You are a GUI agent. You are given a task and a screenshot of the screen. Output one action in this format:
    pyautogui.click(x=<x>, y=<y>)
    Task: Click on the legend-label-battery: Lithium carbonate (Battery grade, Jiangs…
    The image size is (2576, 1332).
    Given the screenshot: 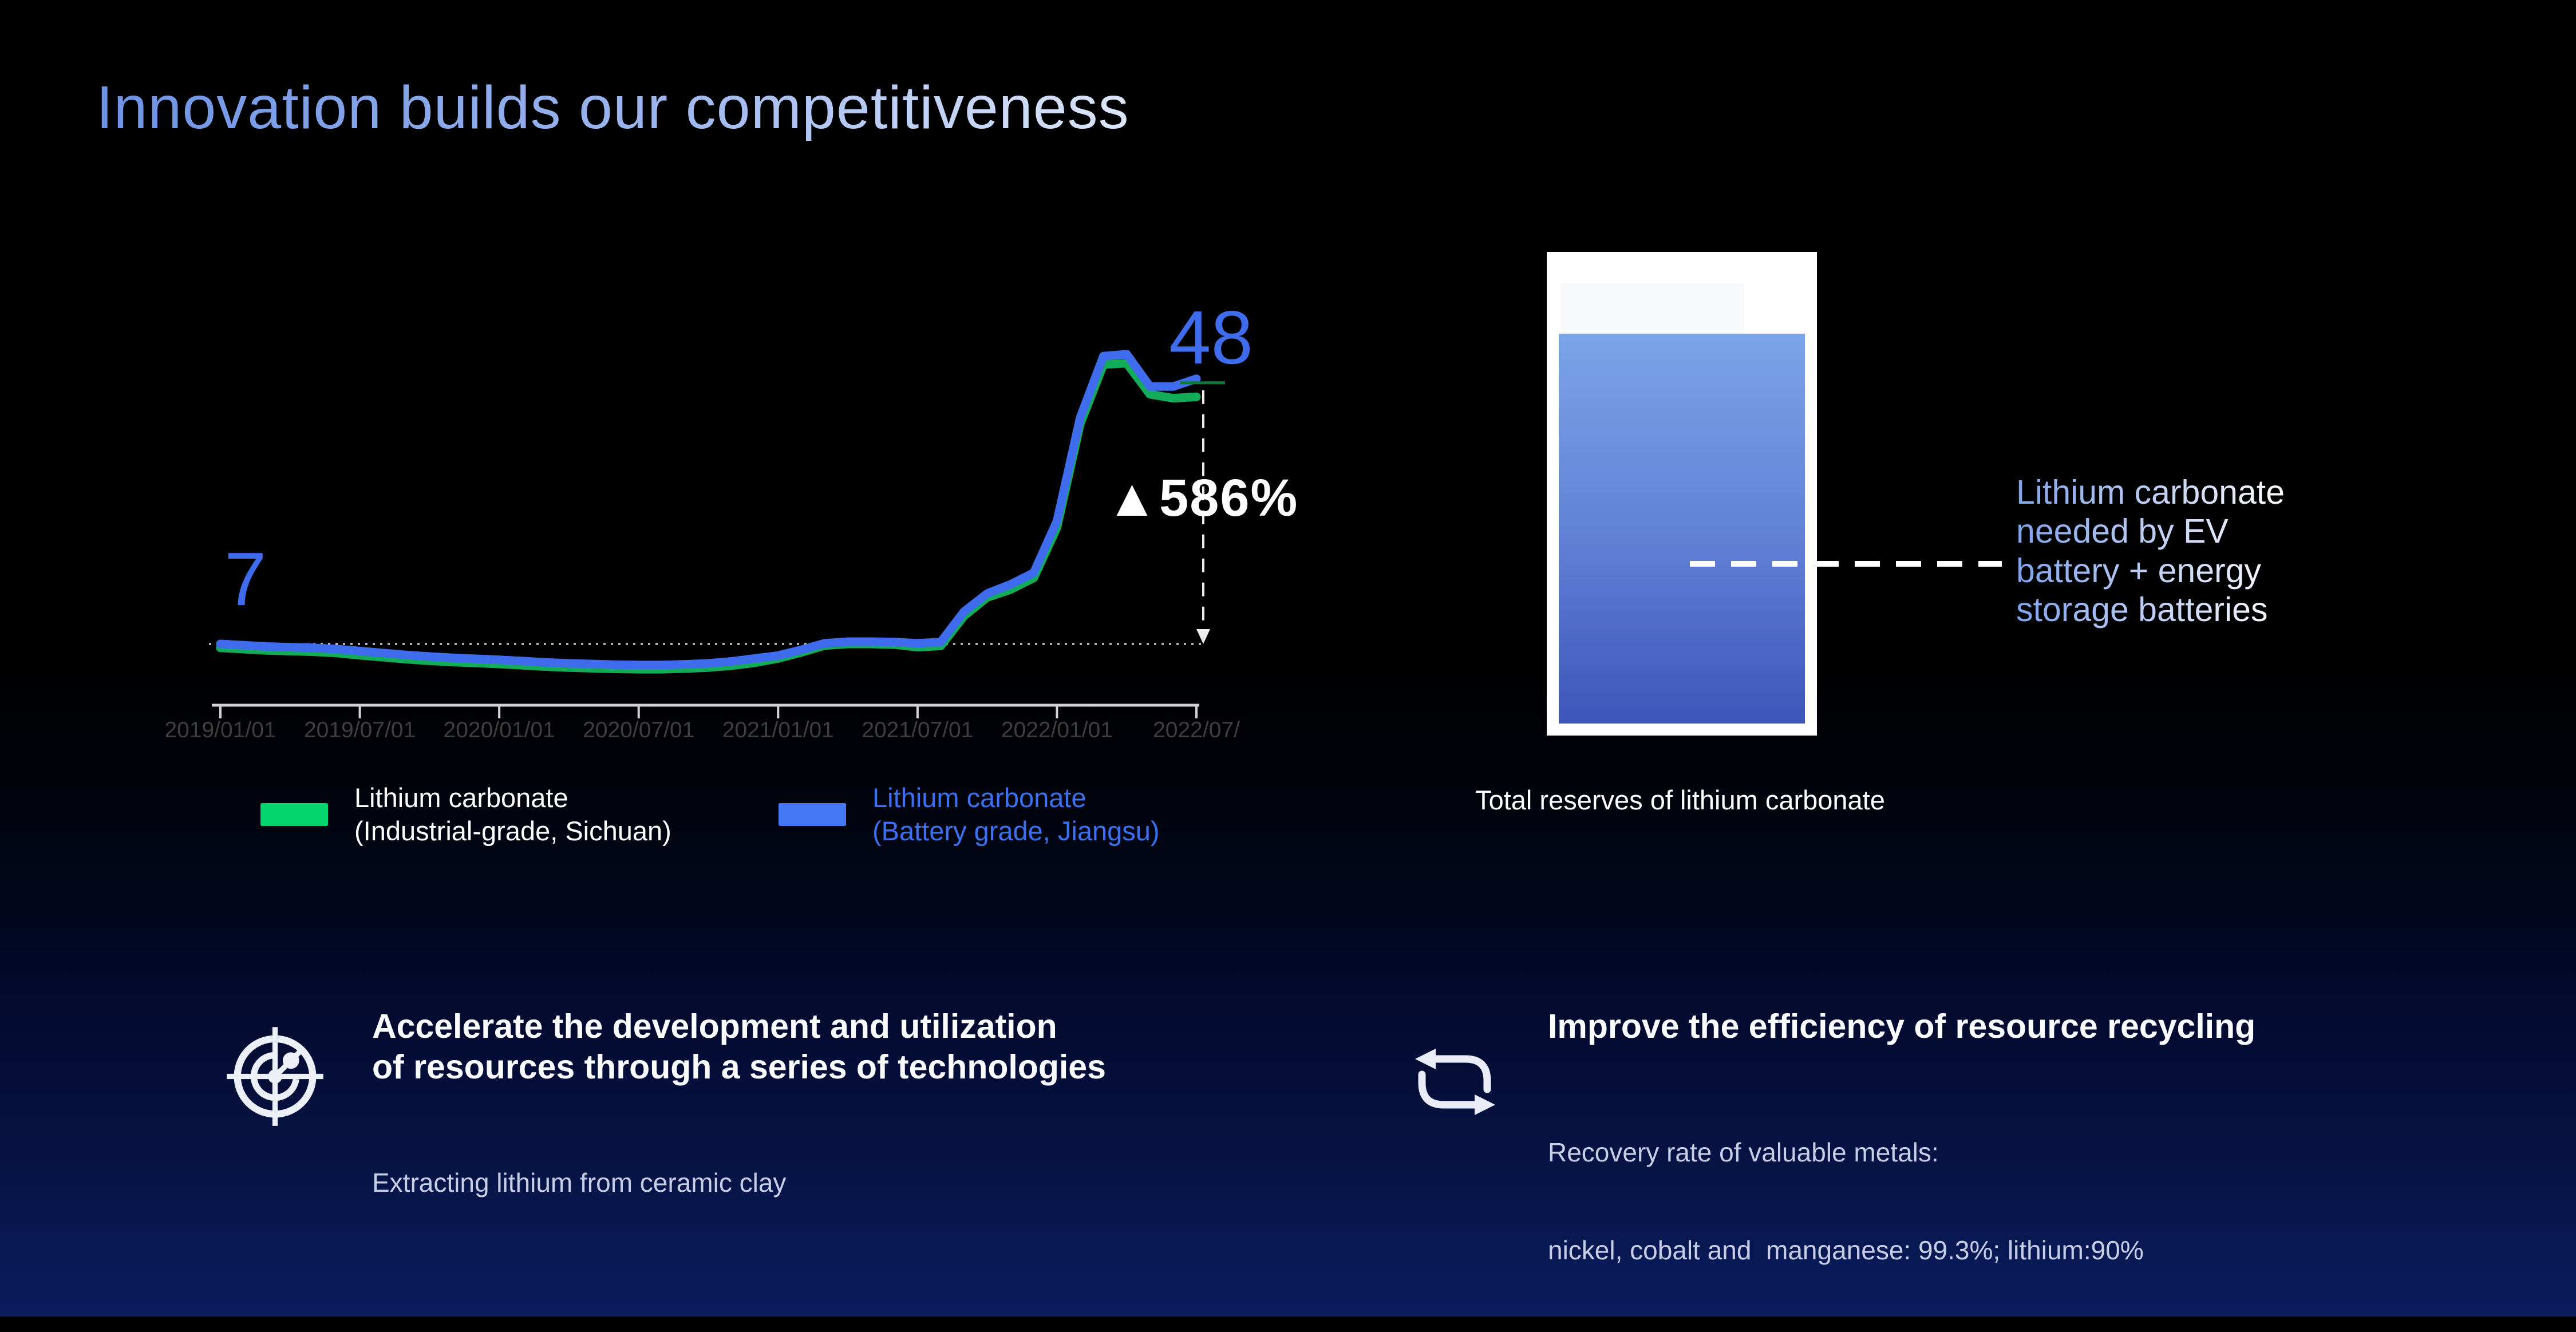 What is the action you would take?
    pyautogui.click(x=1016, y=814)
    